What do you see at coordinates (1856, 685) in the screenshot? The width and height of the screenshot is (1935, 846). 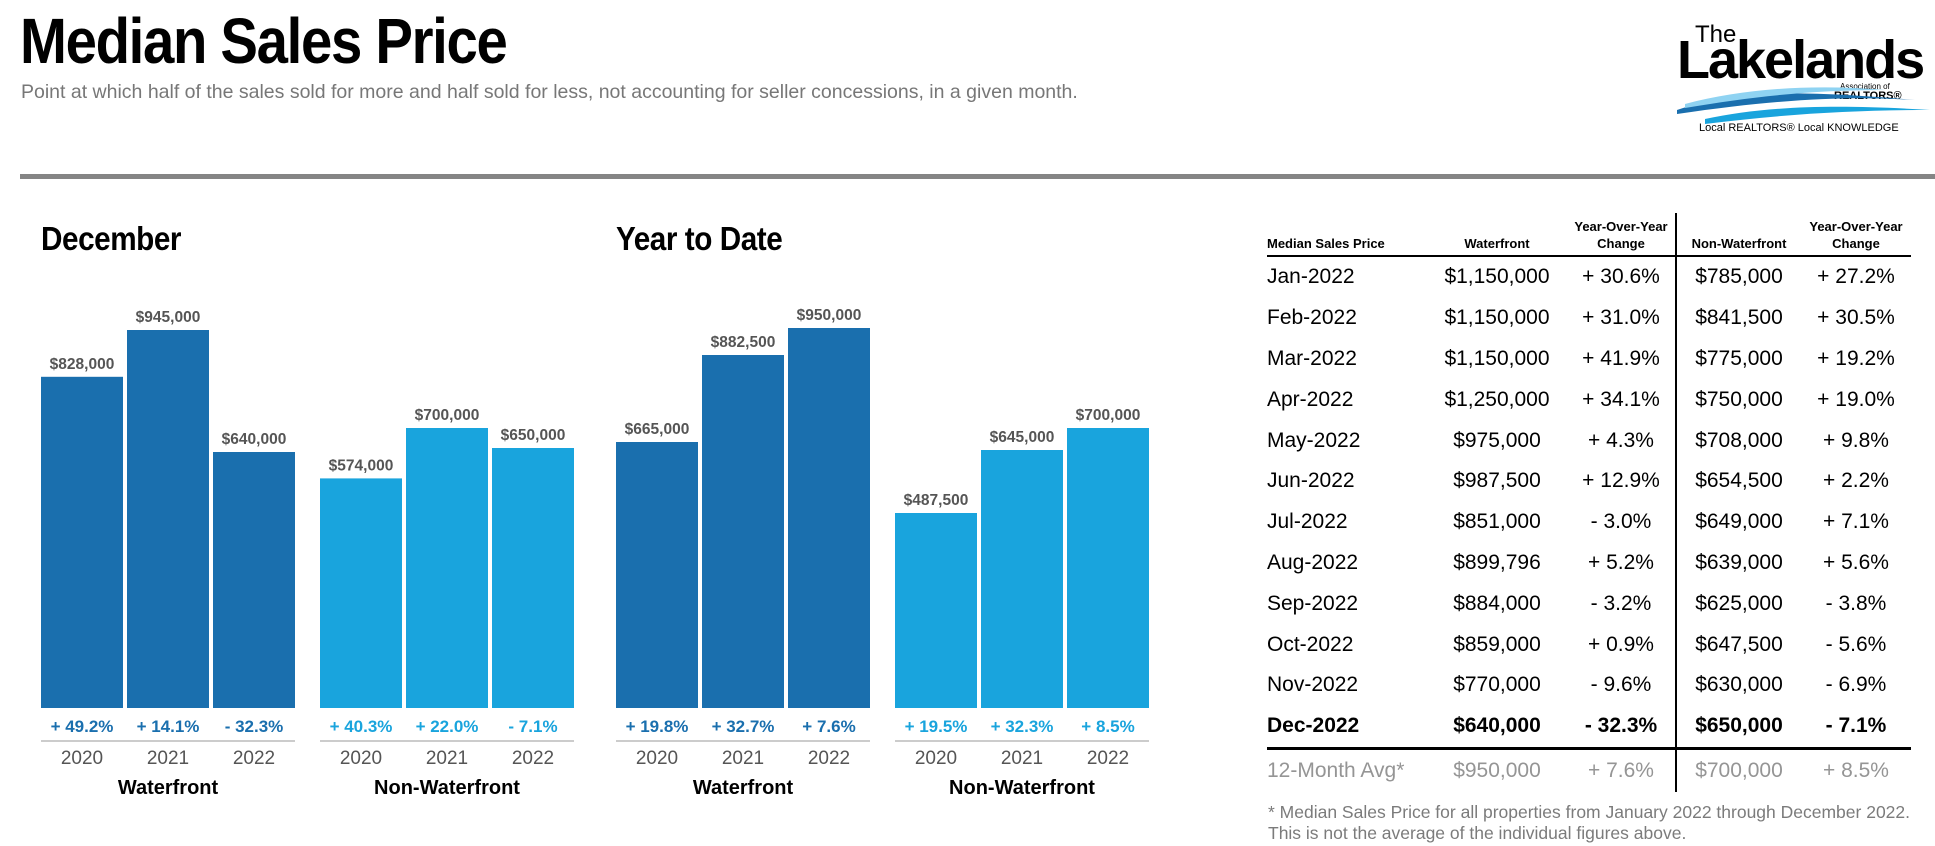 I see `non-waterfront-change-cell: - 6.9%` at bounding box center [1856, 685].